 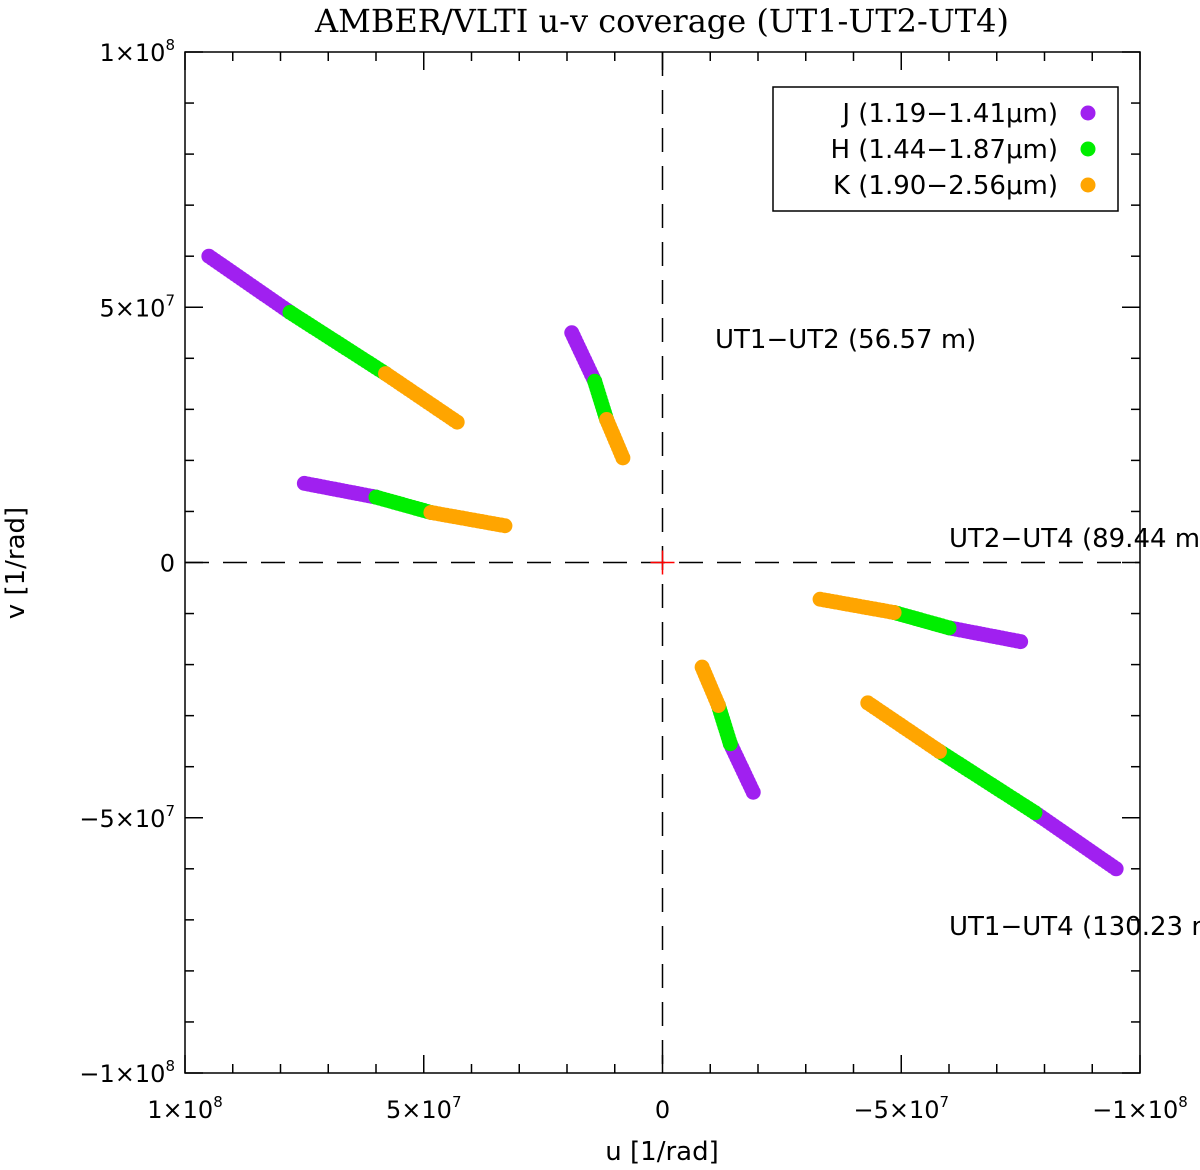 What do you see at coordinates (661, 21) in the screenshot?
I see `chart-title: AMBER/VLTI u-v coverage (UT1-UT2-UT4)` at bounding box center [661, 21].